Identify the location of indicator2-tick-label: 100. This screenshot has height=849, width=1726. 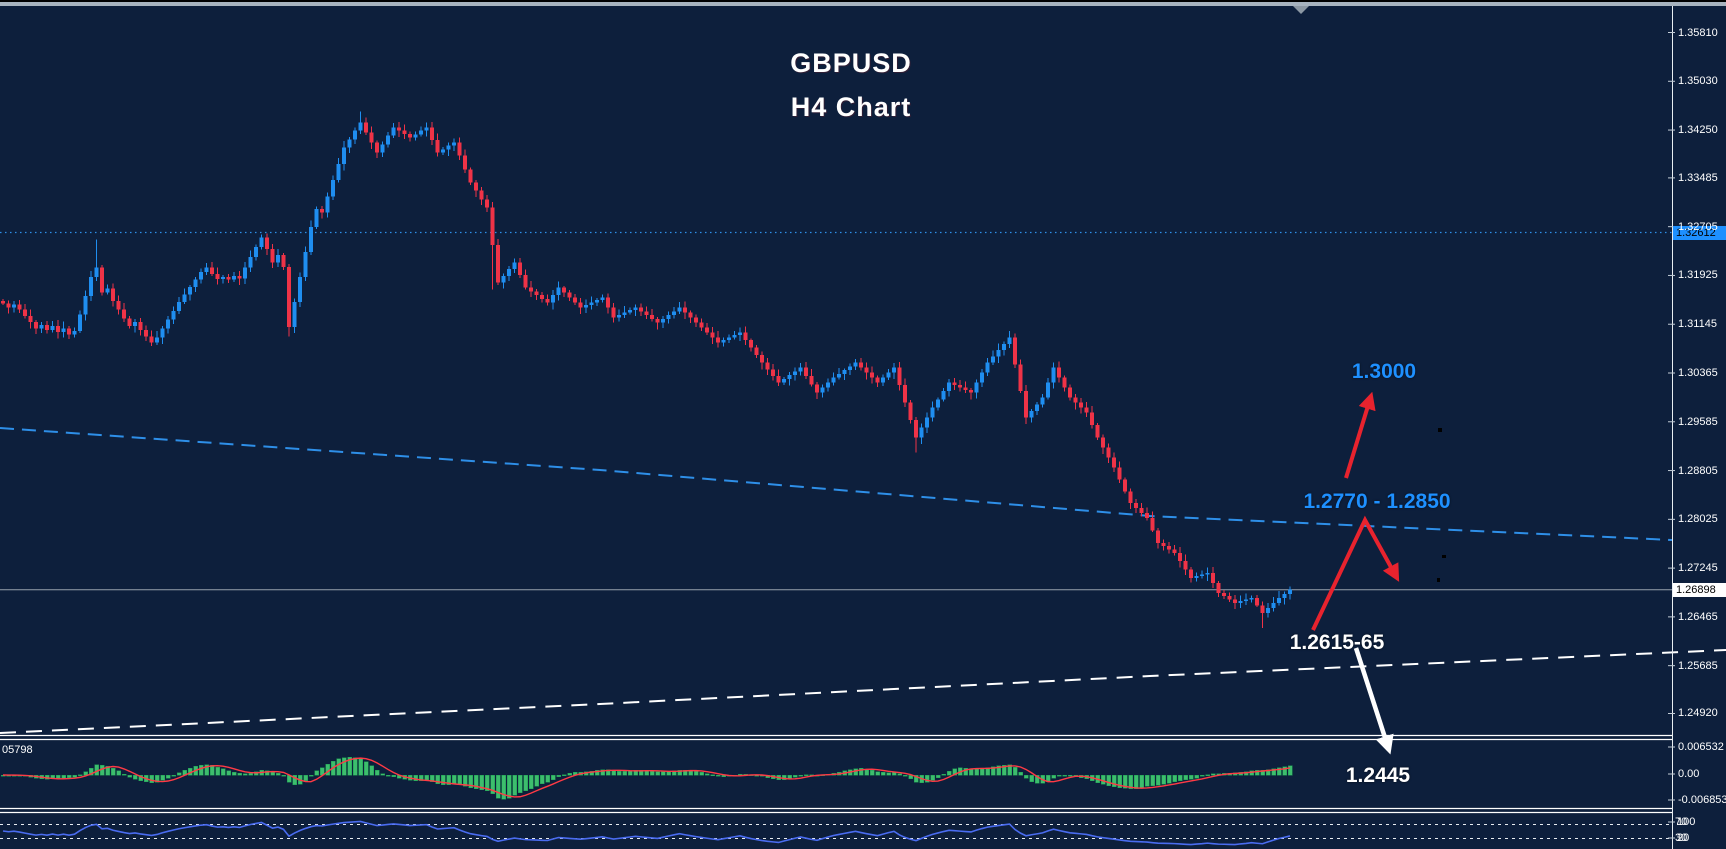
(1686, 822).